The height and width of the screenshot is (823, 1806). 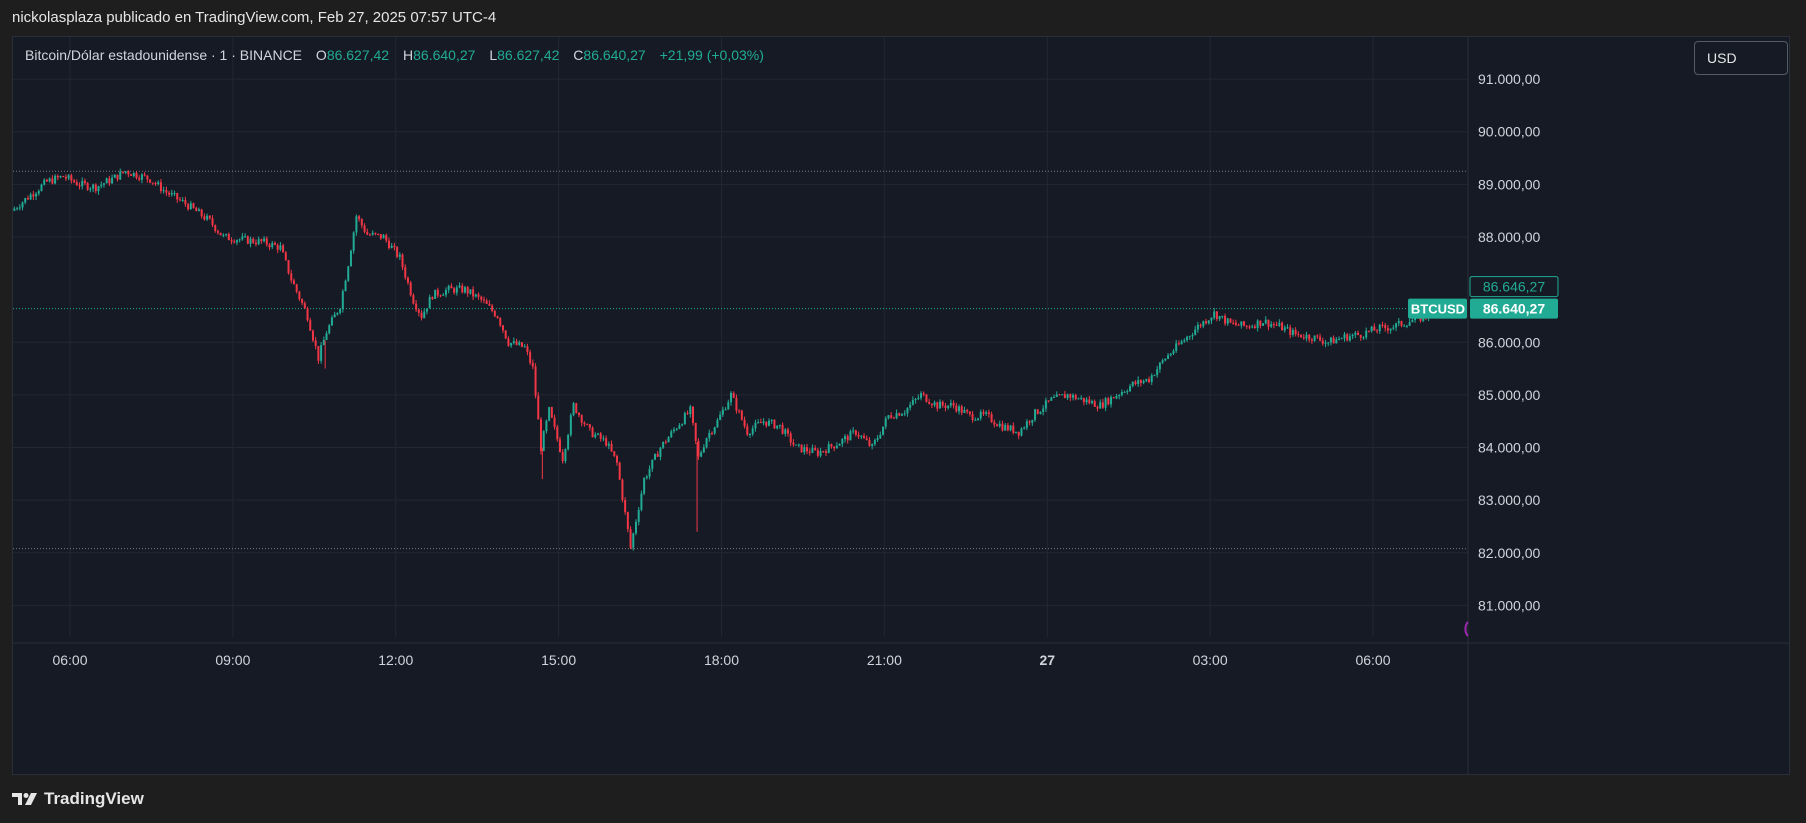 What do you see at coordinates (78, 799) in the screenshot?
I see `tradingview-logo: TradingView` at bounding box center [78, 799].